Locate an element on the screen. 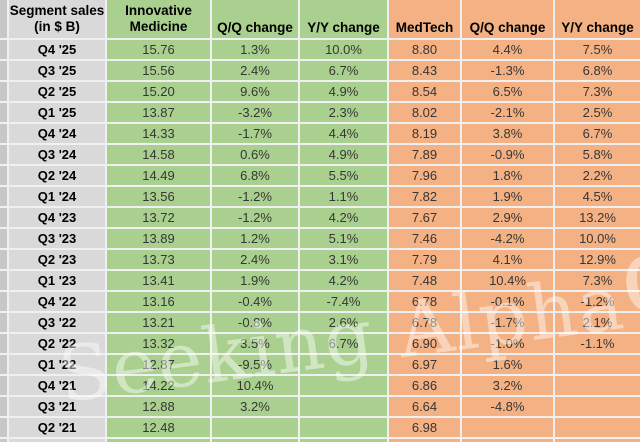  innovative-medicine-header-line1: Innovative is located at coordinates (158, 10).